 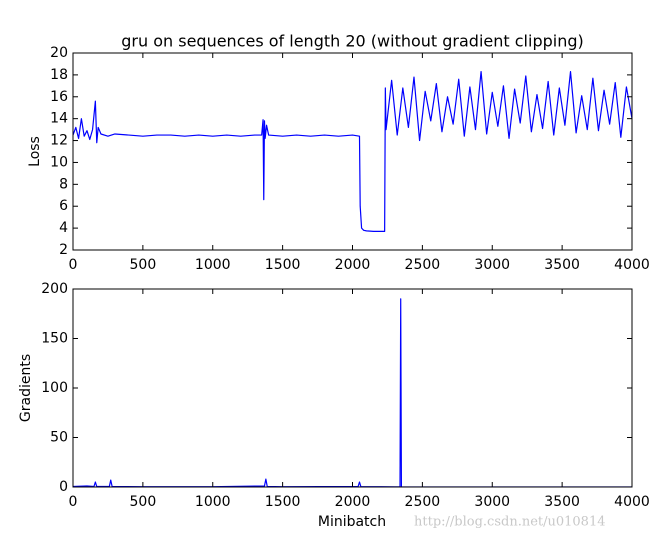 I want to click on y-tick-label: 6, so click(x=63, y=206).